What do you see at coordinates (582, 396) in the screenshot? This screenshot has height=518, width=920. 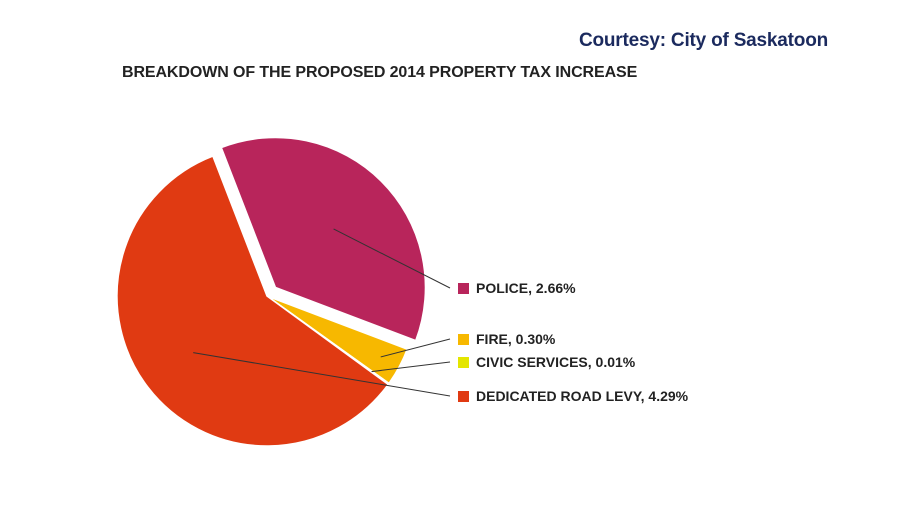 I see `legend-label-dedicated-road-levy: DEDICATED ROAD LEVY, 4.29%` at bounding box center [582, 396].